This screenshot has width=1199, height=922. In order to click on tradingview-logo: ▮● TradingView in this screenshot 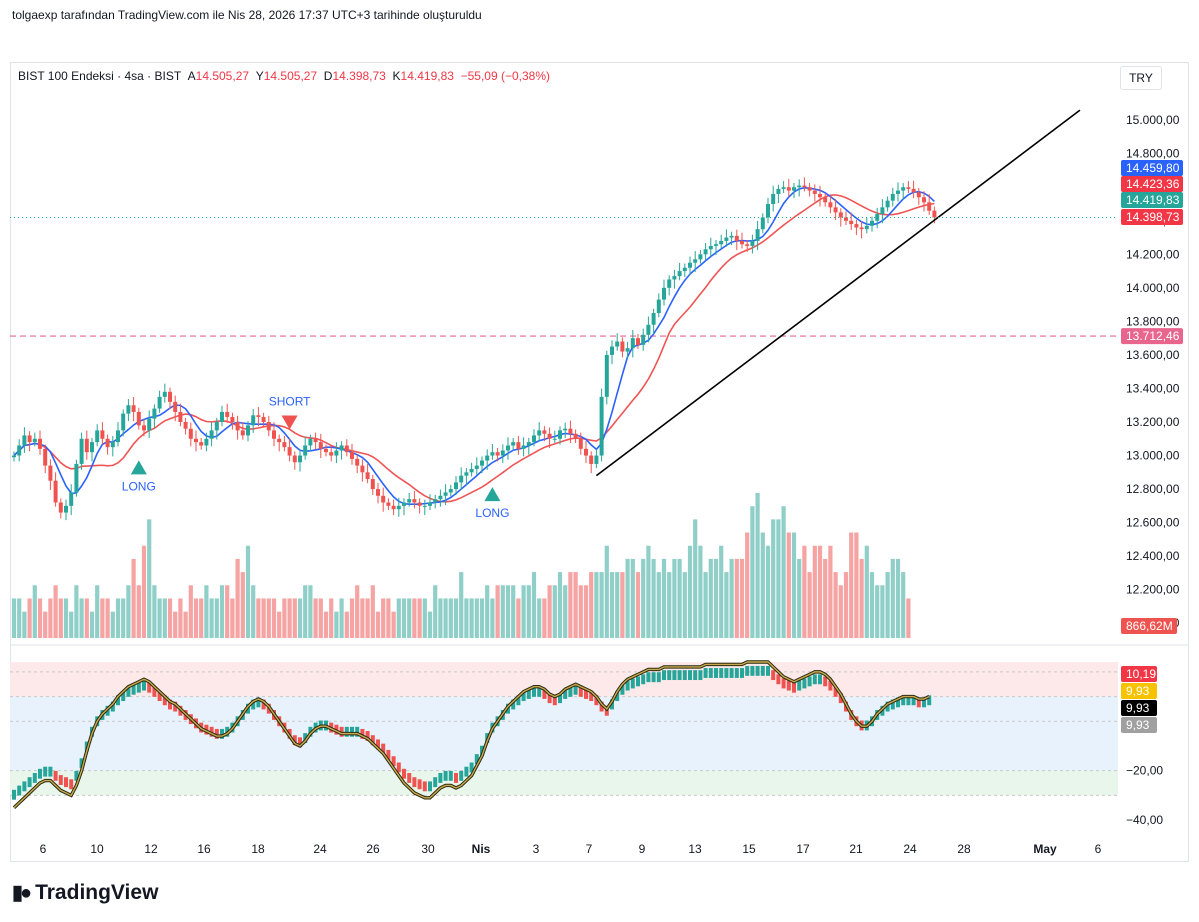, I will do `click(85, 892)`.